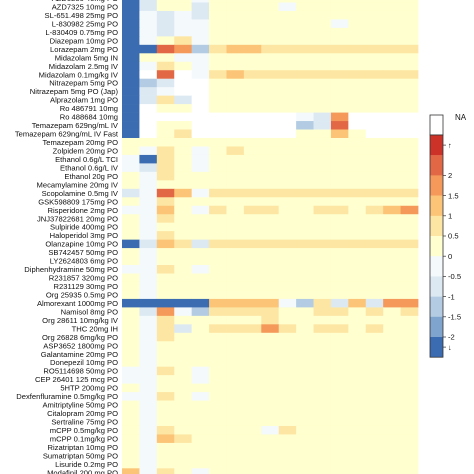 This screenshot has width=474, height=474. What do you see at coordinates (84, 40) in the screenshot?
I see `row-label: Diazepam 10mg PO` at bounding box center [84, 40].